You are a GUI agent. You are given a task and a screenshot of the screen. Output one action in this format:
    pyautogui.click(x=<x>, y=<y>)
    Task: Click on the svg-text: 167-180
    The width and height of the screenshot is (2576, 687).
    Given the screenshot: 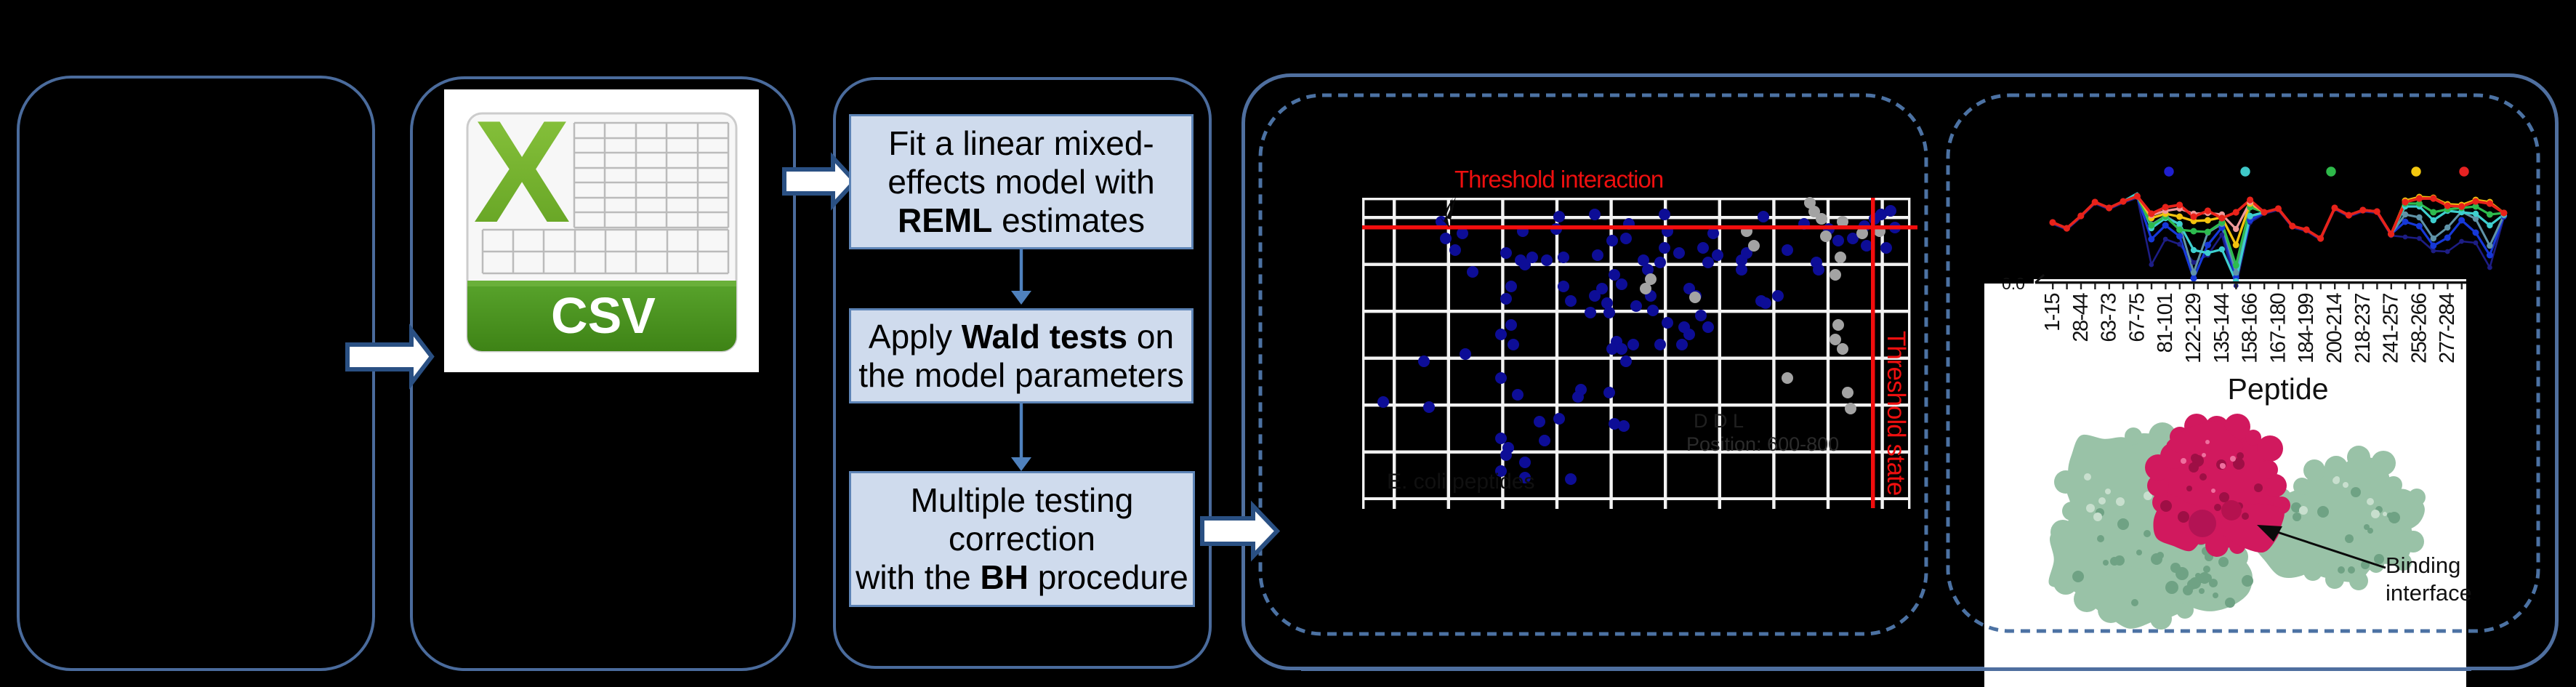 What is the action you would take?
    pyautogui.click(x=2278, y=328)
    